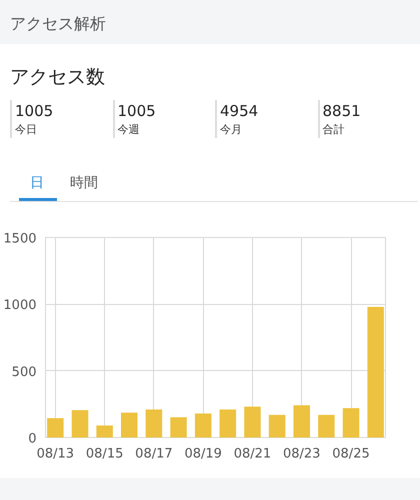 The height and width of the screenshot is (500, 420). What do you see at coordinates (129, 130) in the screenshot?
I see `text: 今週` at bounding box center [129, 130].